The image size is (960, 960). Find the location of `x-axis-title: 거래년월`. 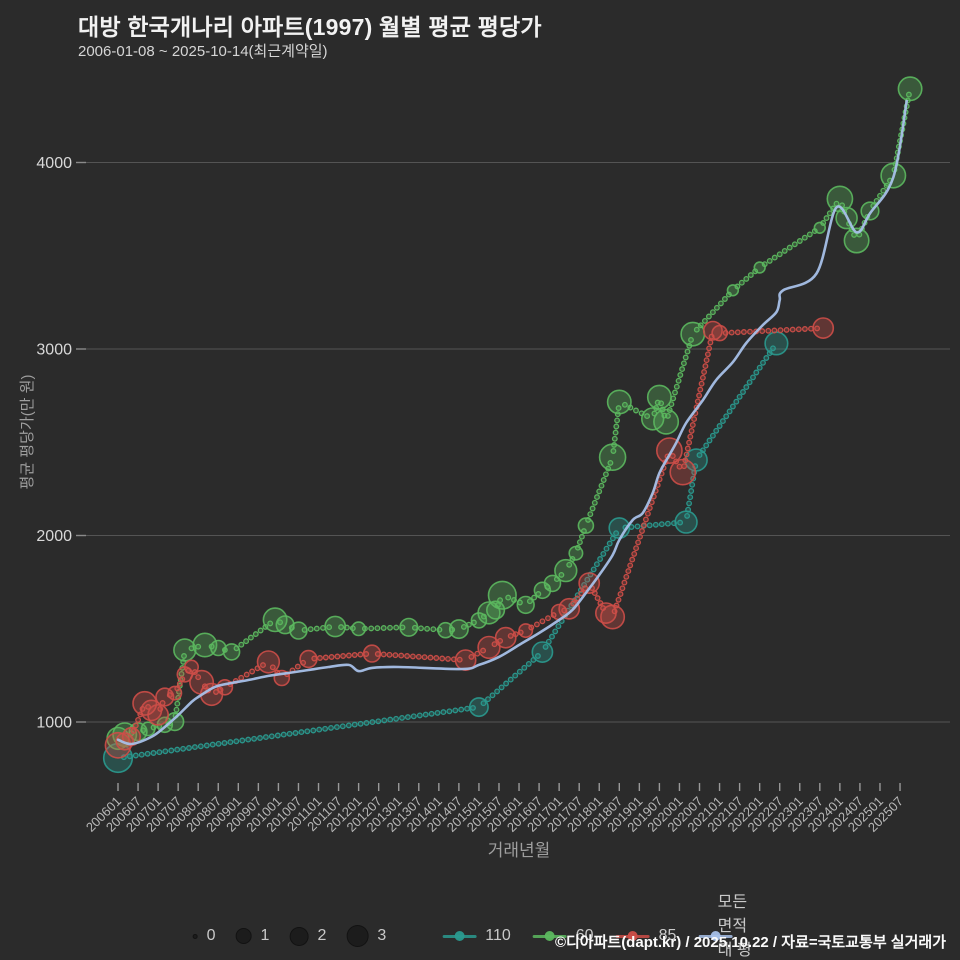

x-axis-title: 거래년월 is located at coordinates (519, 850).